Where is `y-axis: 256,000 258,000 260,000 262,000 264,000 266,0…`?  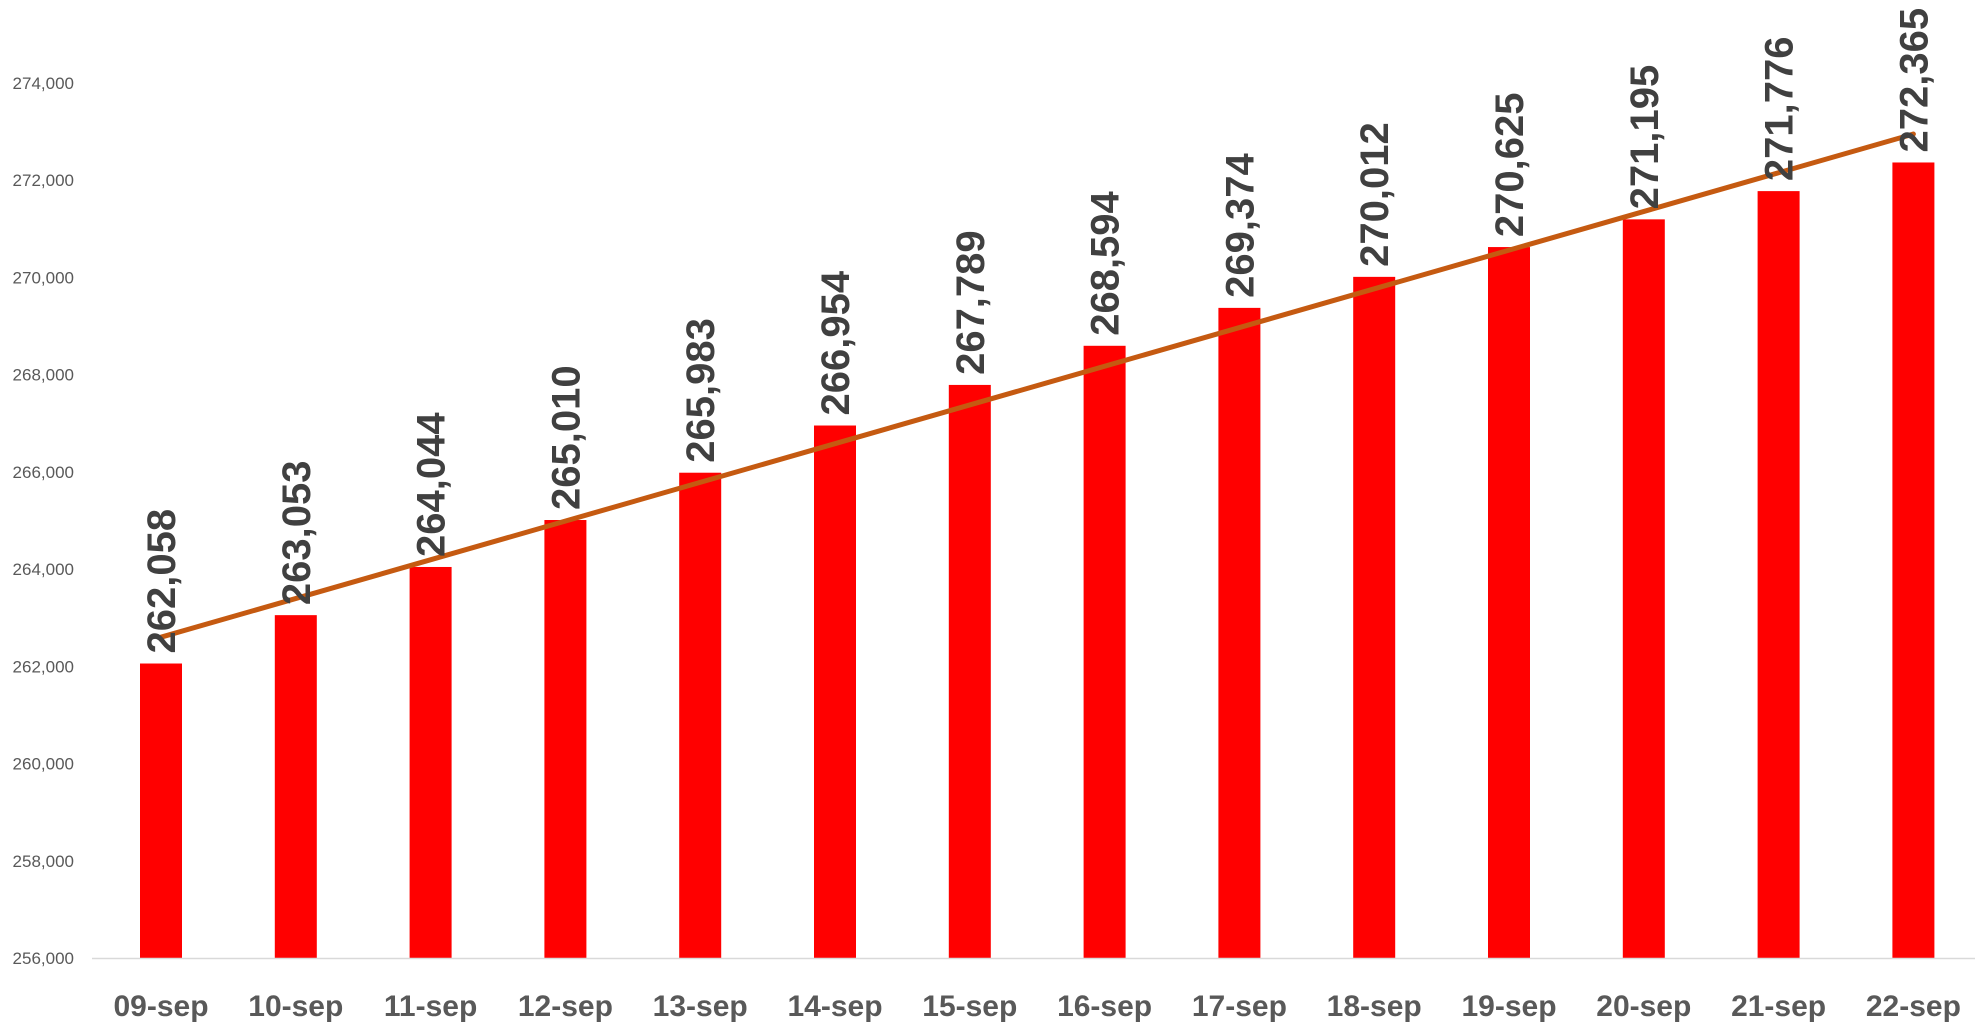 y-axis: 256,000 258,000 260,000 262,000 264,000 266,0… is located at coordinates (43, 521).